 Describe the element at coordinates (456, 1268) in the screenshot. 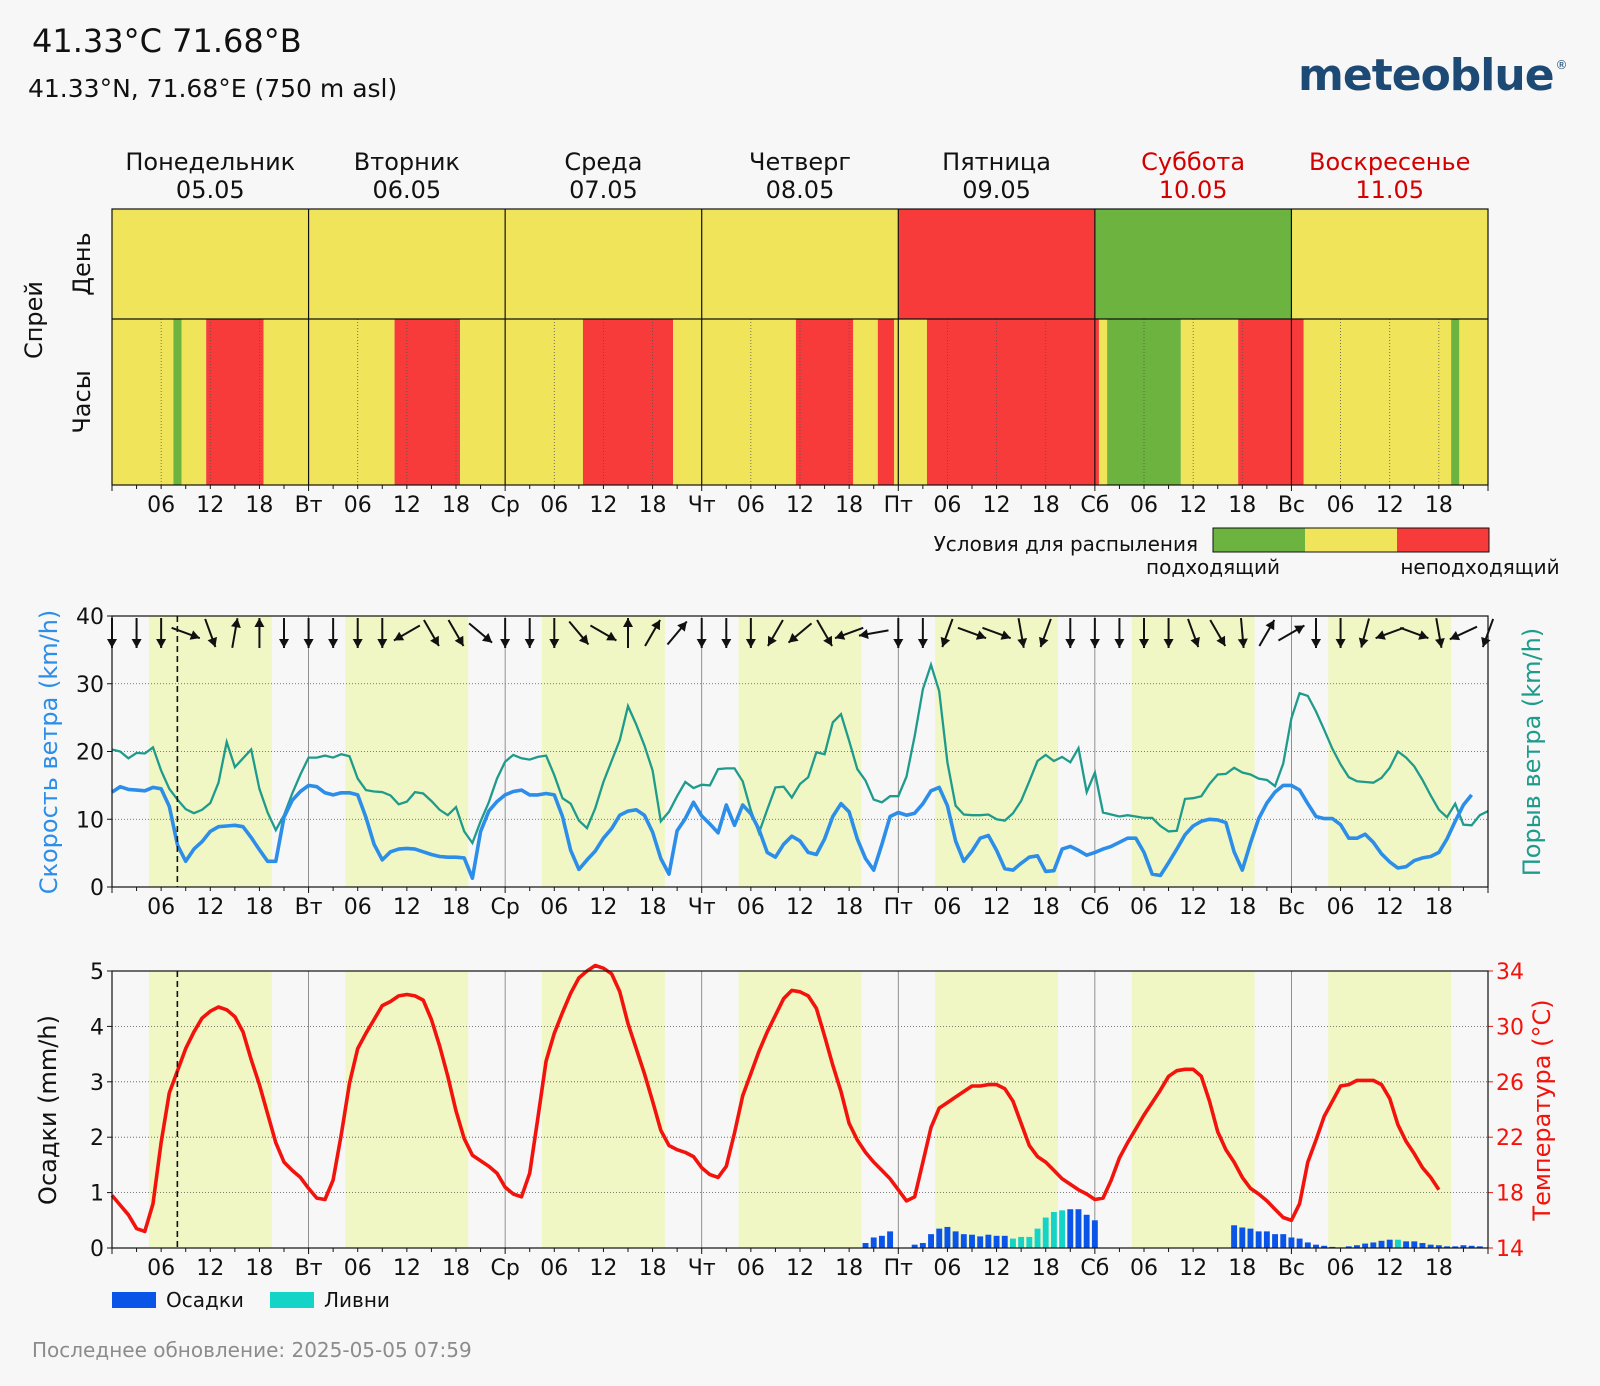

I see `precip-axis-hour-tick: 18` at that location.